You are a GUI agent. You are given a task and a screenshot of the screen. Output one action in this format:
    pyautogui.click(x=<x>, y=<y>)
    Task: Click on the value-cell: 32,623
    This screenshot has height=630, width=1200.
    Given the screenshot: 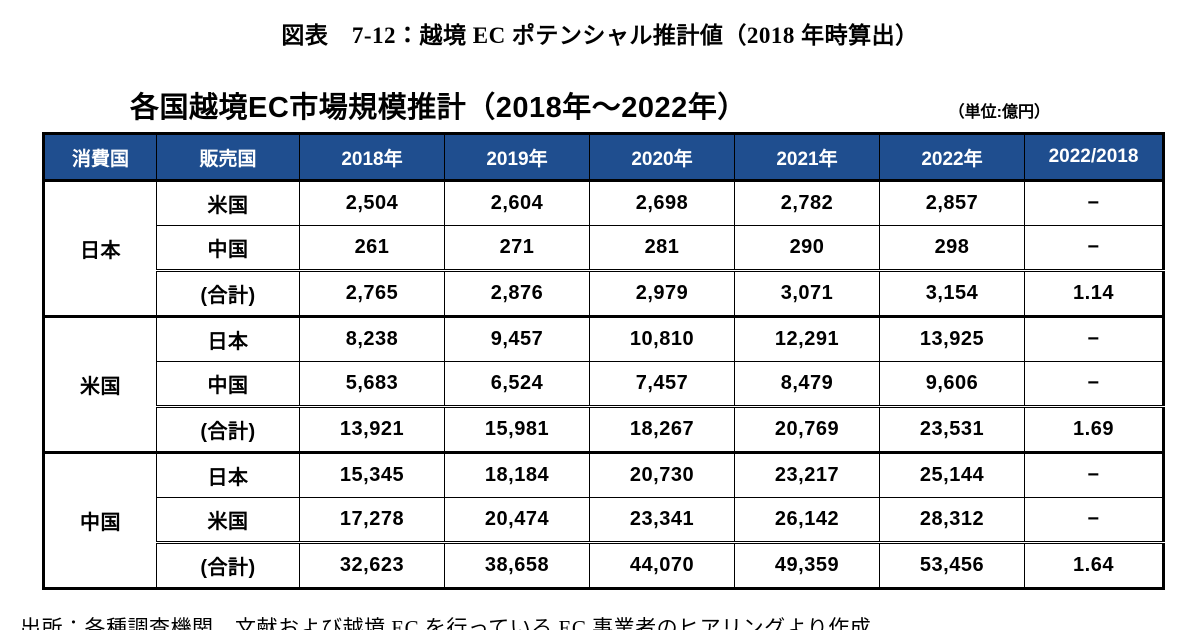 What is the action you would take?
    pyautogui.click(x=372, y=565)
    